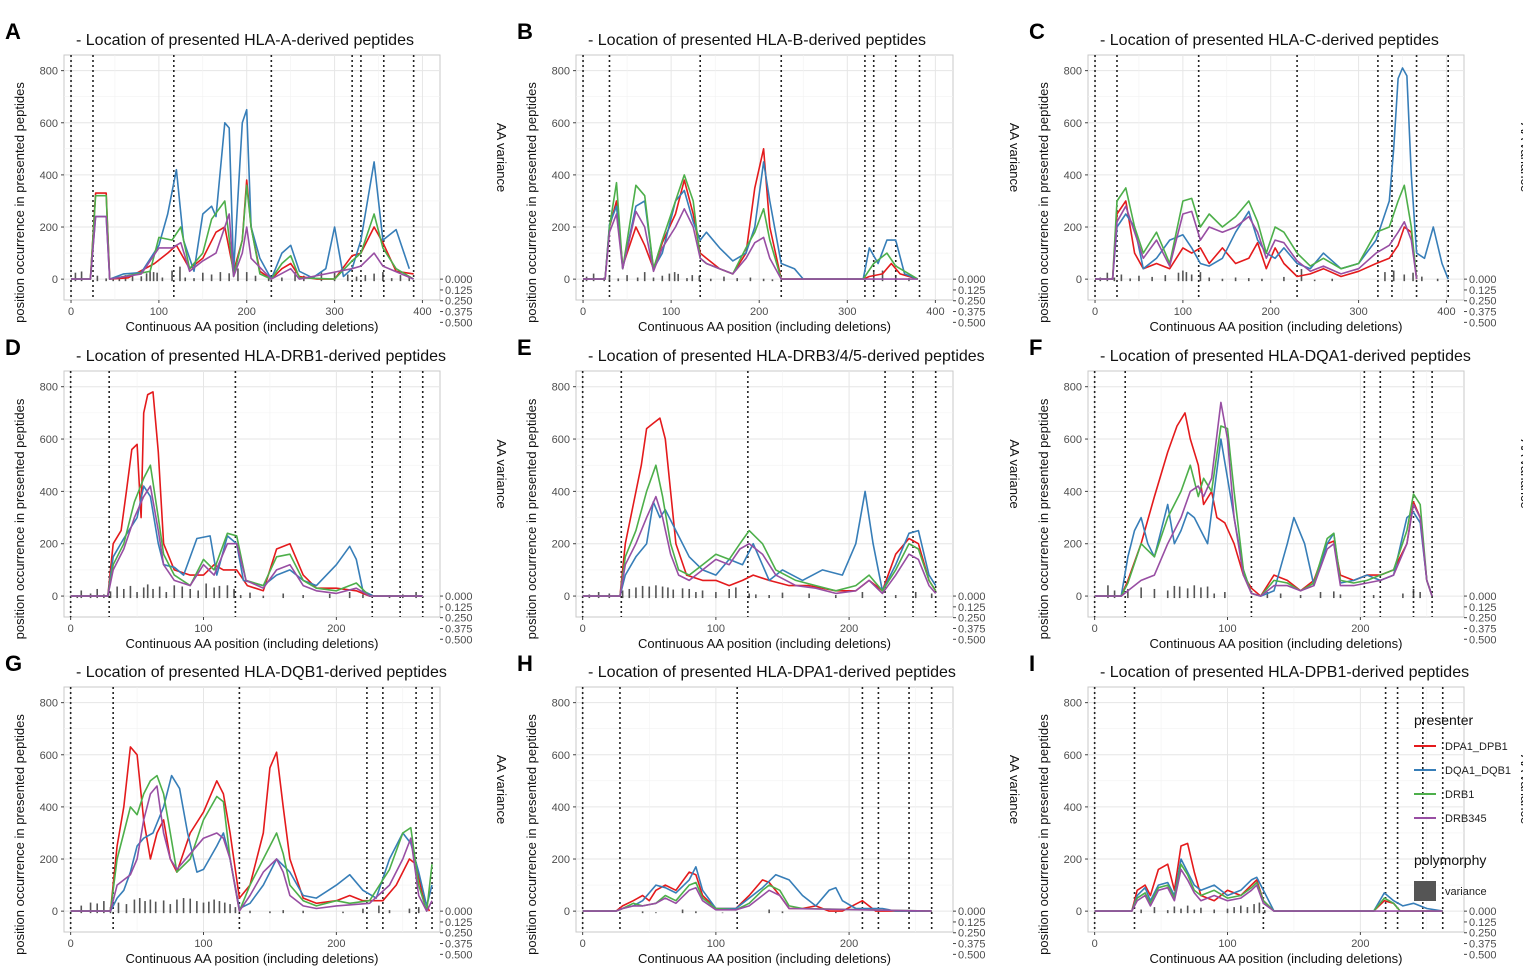 The width and height of the screenshot is (1523, 966). I want to click on panel-letter: E, so click(524, 347).